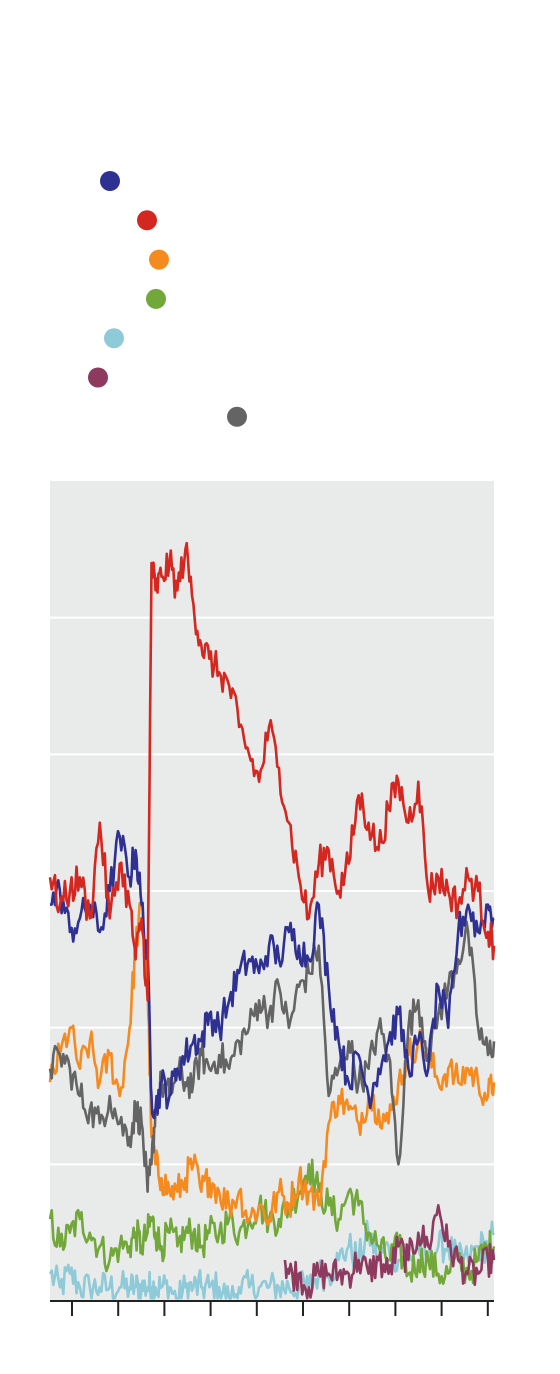  I want to click on legend-dot-lightblue, so click(114, 338).